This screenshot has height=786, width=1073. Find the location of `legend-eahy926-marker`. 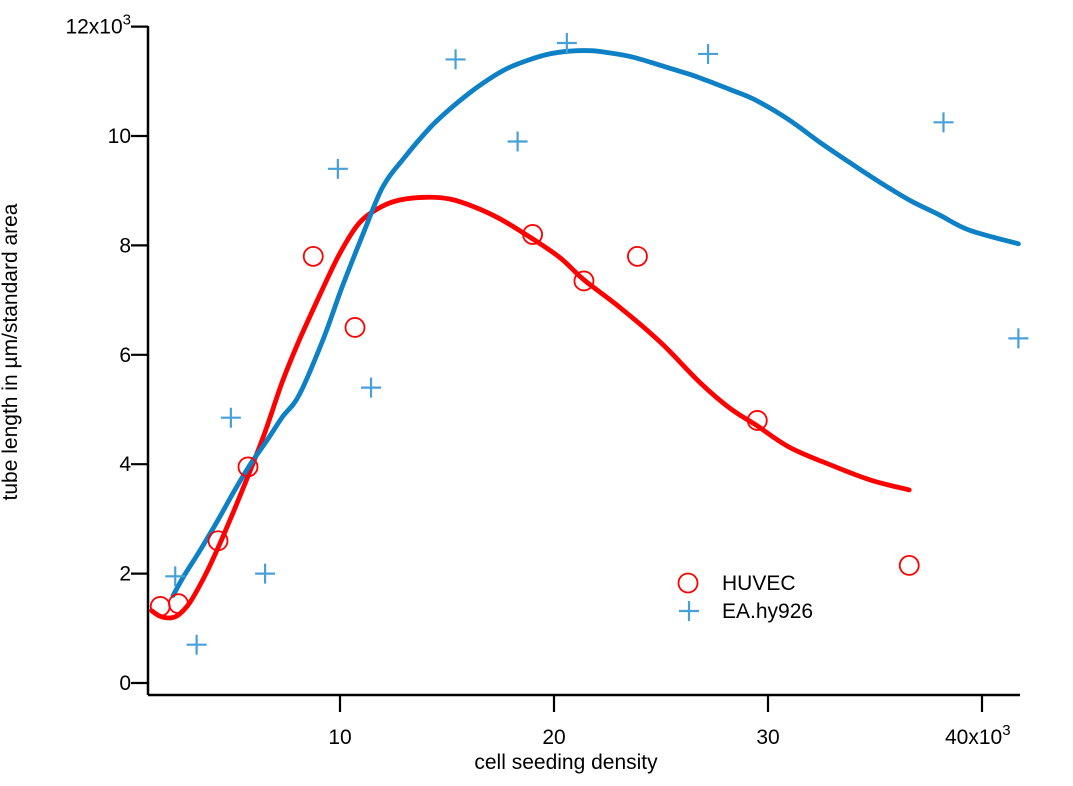

legend-eahy926-marker is located at coordinates (689, 611).